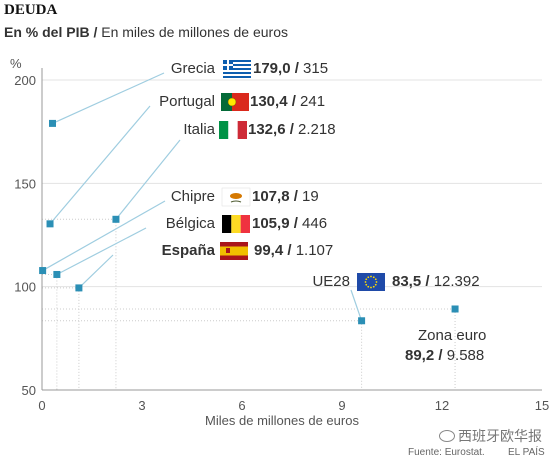 The height and width of the screenshot is (461, 550). What do you see at coordinates (233, 130) in the screenshot?
I see `italy-flag-icon` at bounding box center [233, 130].